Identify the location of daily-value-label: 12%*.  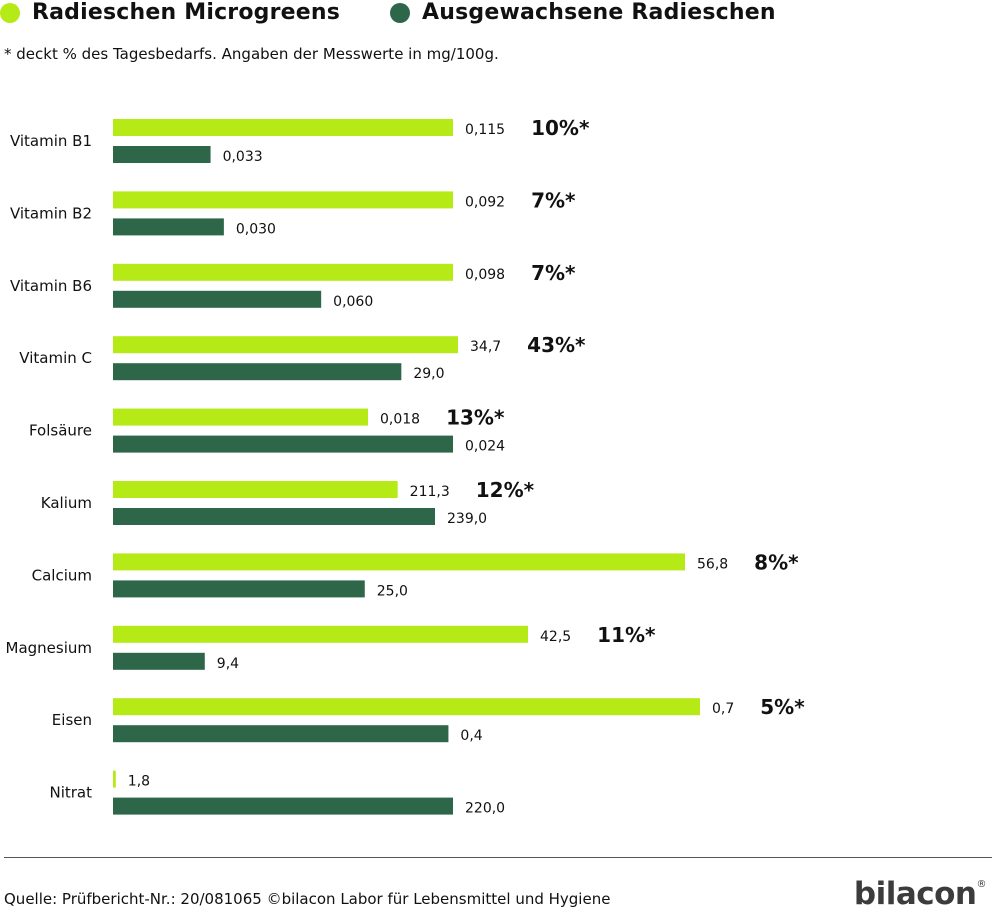
(505, 490).